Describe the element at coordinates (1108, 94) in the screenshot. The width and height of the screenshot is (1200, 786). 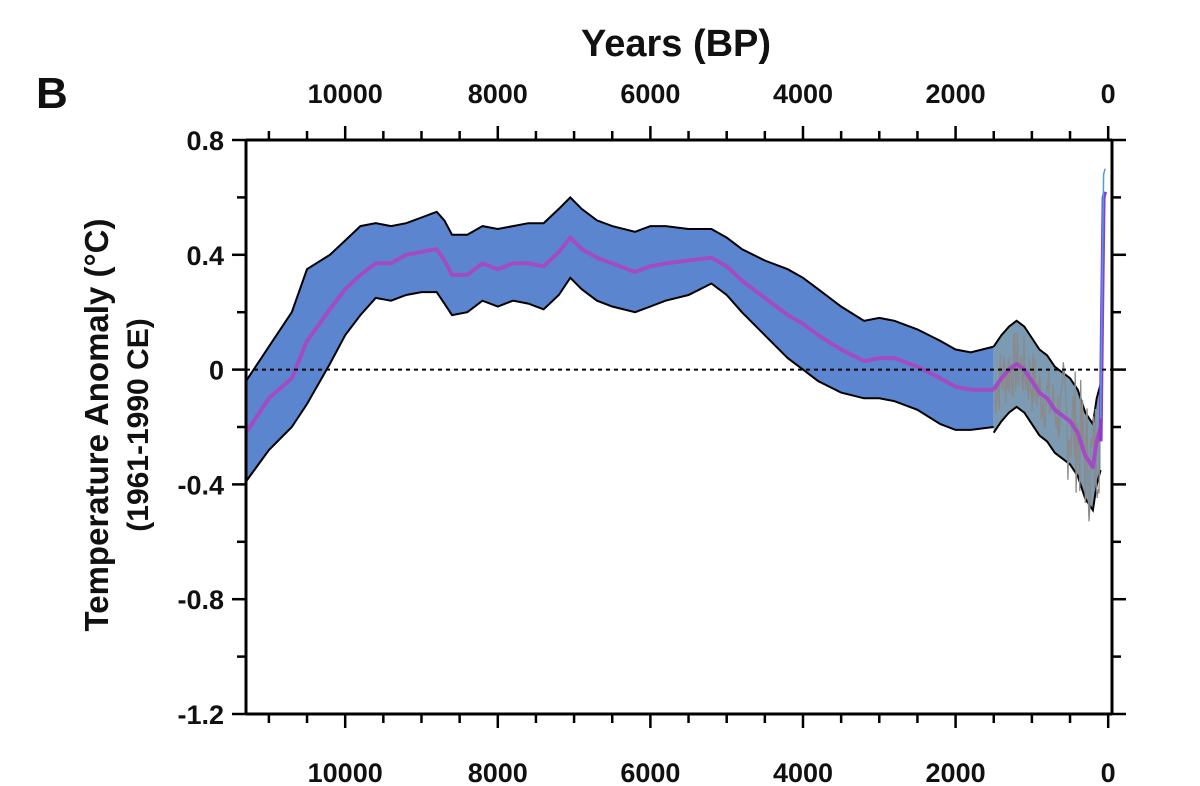
I see `top-x-tick-label: 0` at that location.